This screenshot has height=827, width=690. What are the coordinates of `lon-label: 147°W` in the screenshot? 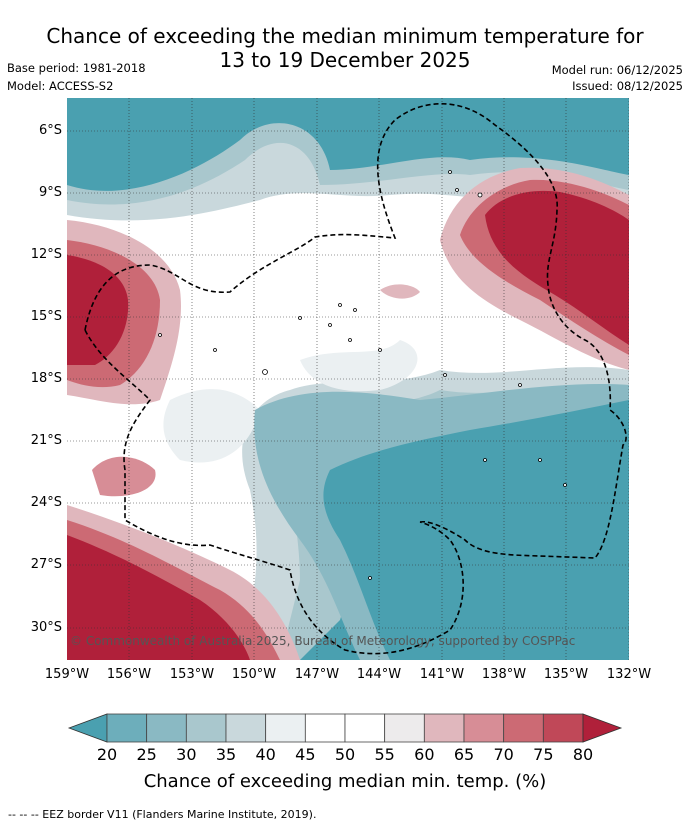 It's located at (317, 674).